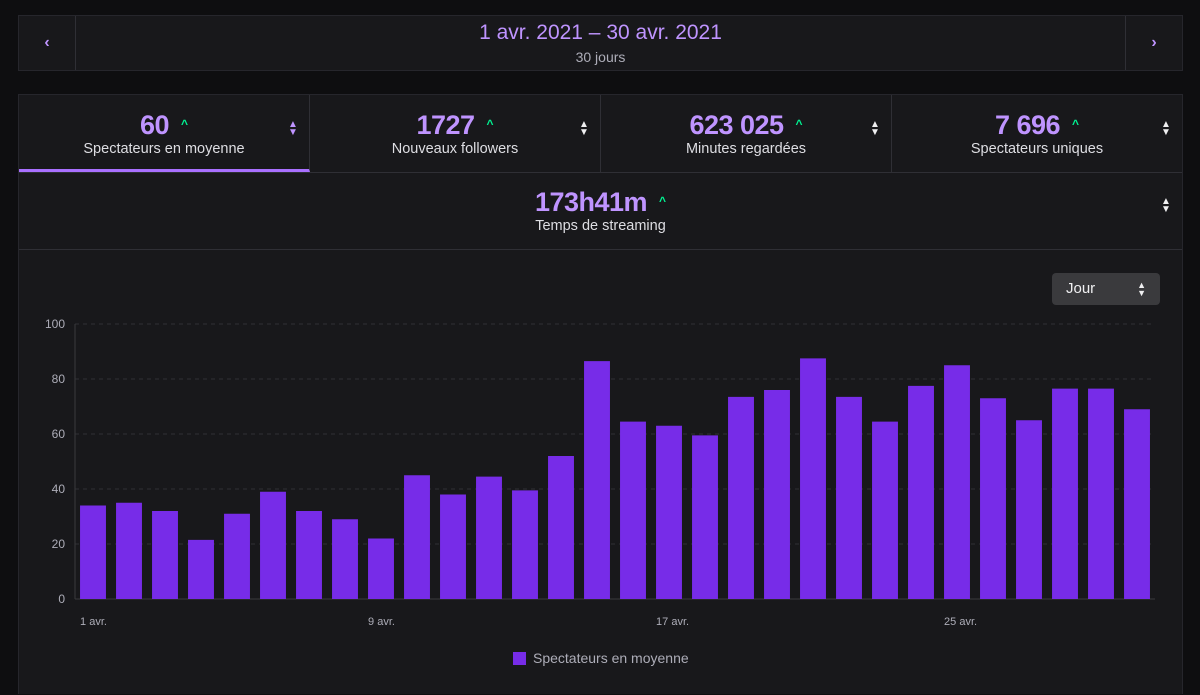 This screenshot has width=1200, height=695. I want to click on y-tick-label: 80, so click(59, 379).